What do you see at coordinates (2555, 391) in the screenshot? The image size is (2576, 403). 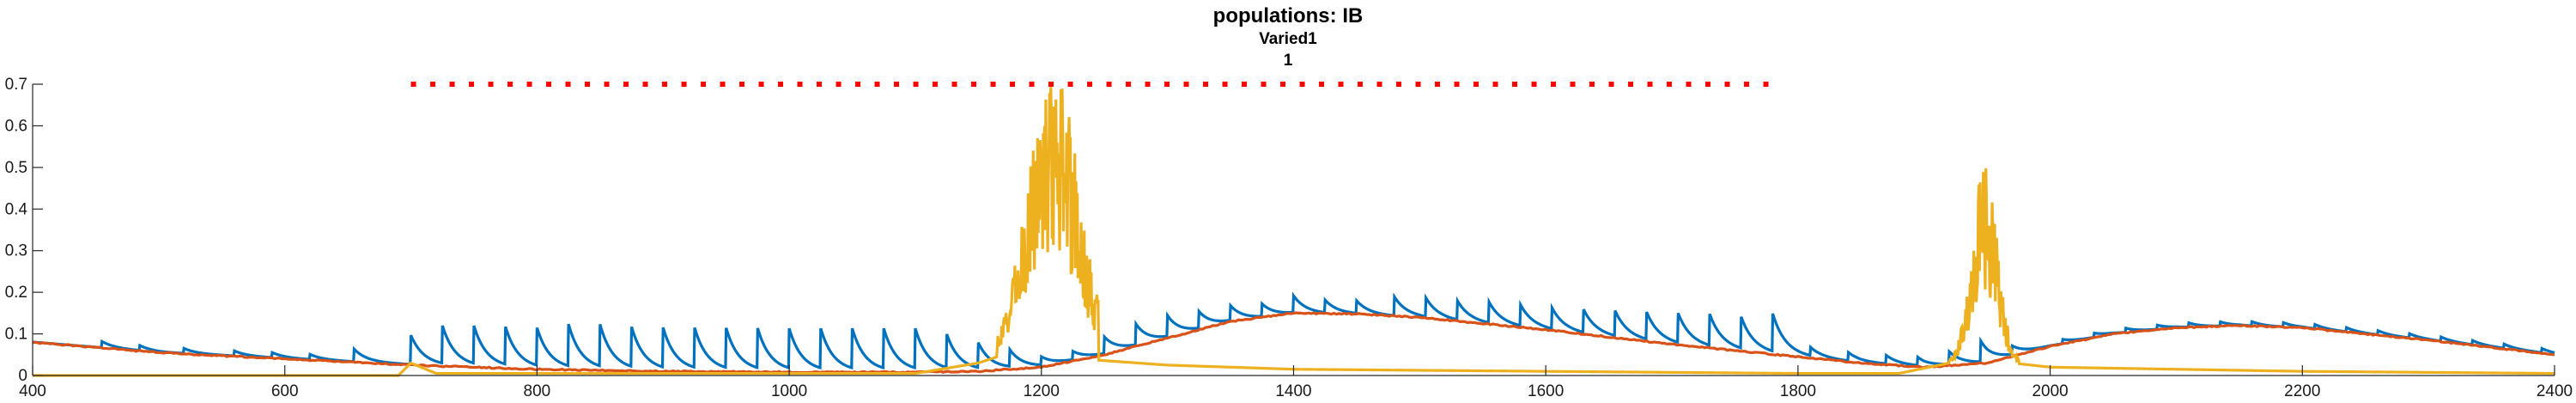 I see `x-tick-label: 2400` at bounding box center [2555, 391].